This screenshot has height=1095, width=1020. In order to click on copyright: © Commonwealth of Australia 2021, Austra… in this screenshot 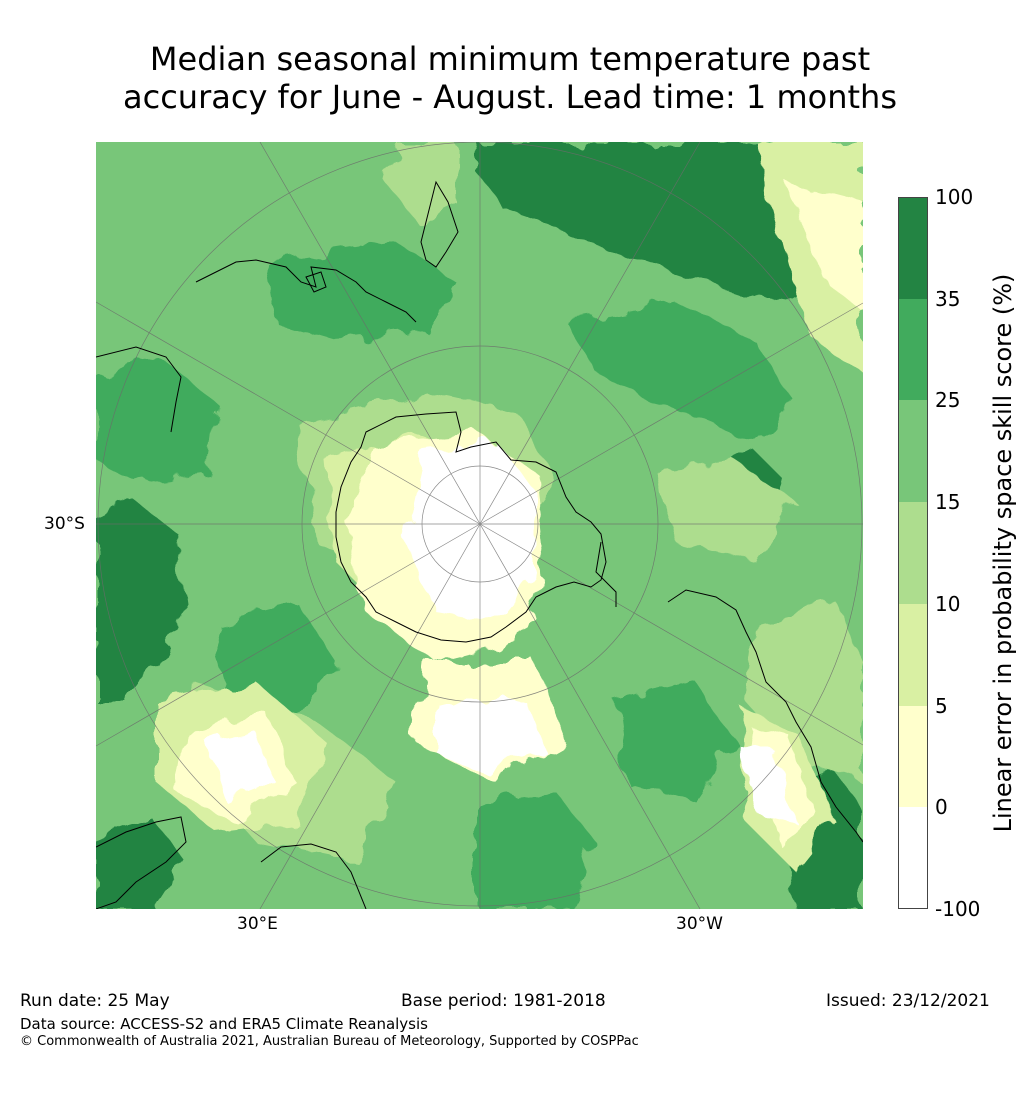, I will do `click(329, 1041)`.